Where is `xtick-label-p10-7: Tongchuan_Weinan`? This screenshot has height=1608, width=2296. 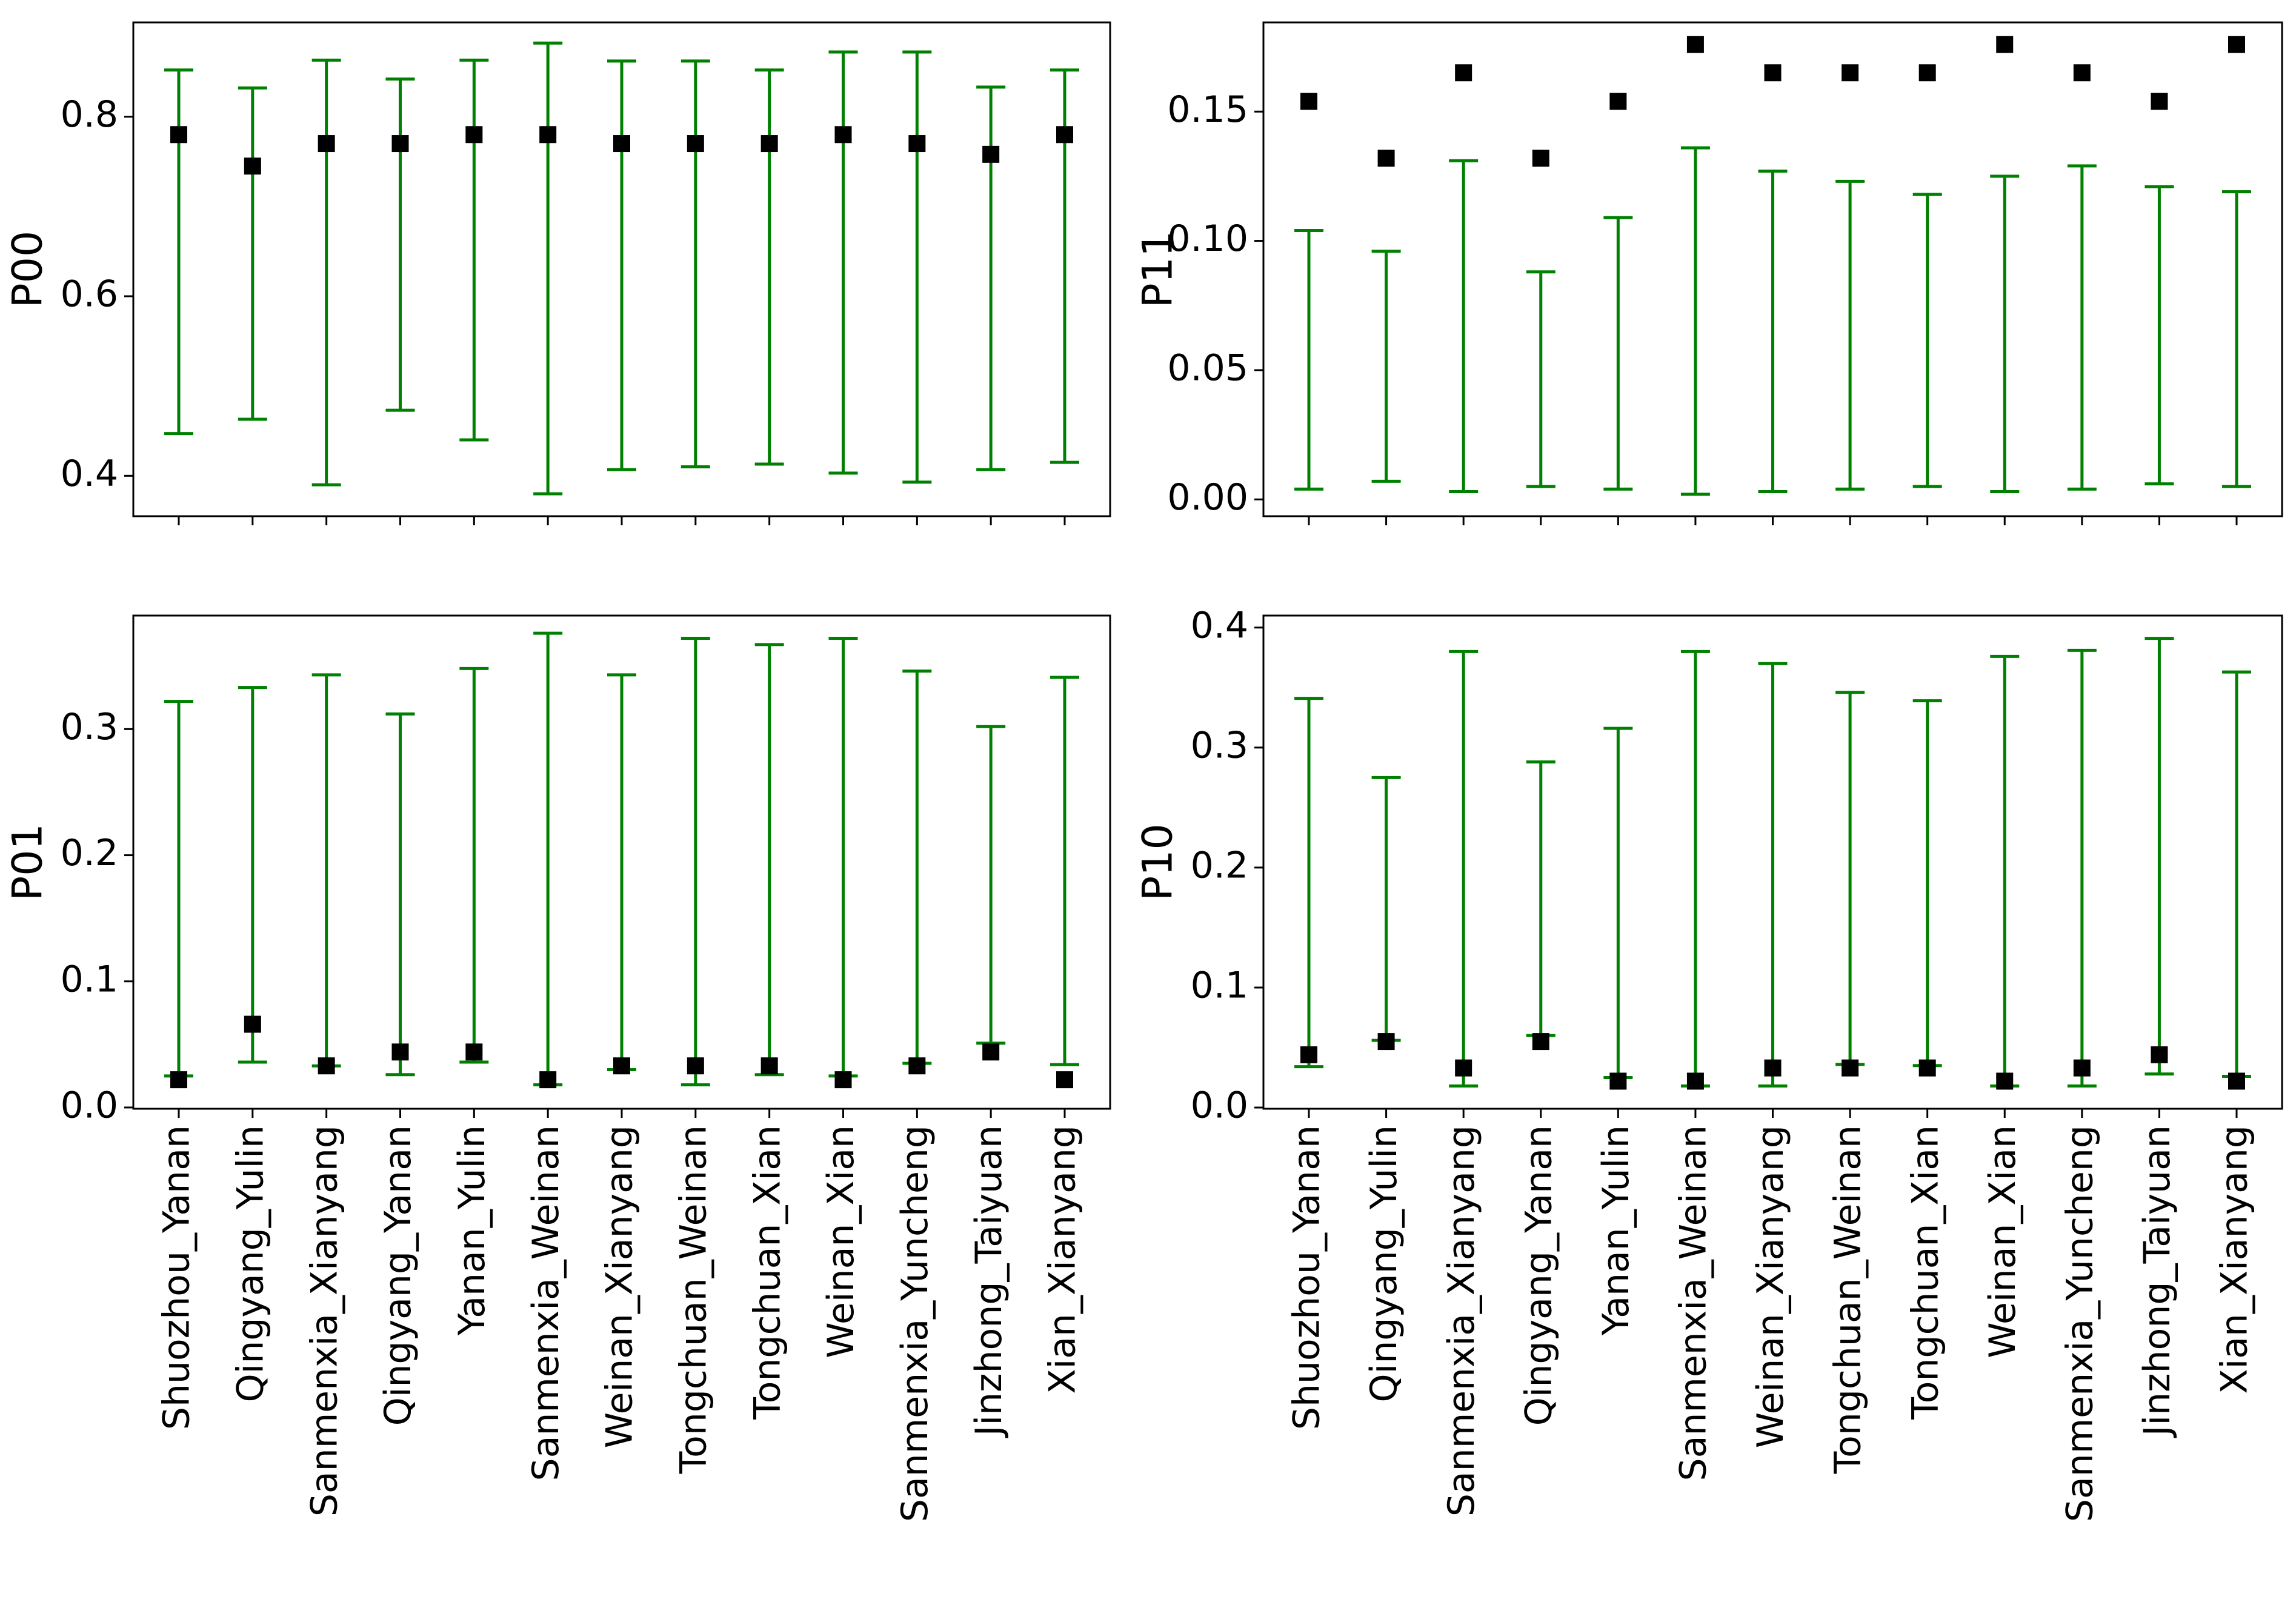
xtick-label-p10-7: Tongchuan_Weinan is located at coordinates (1848, 1299).